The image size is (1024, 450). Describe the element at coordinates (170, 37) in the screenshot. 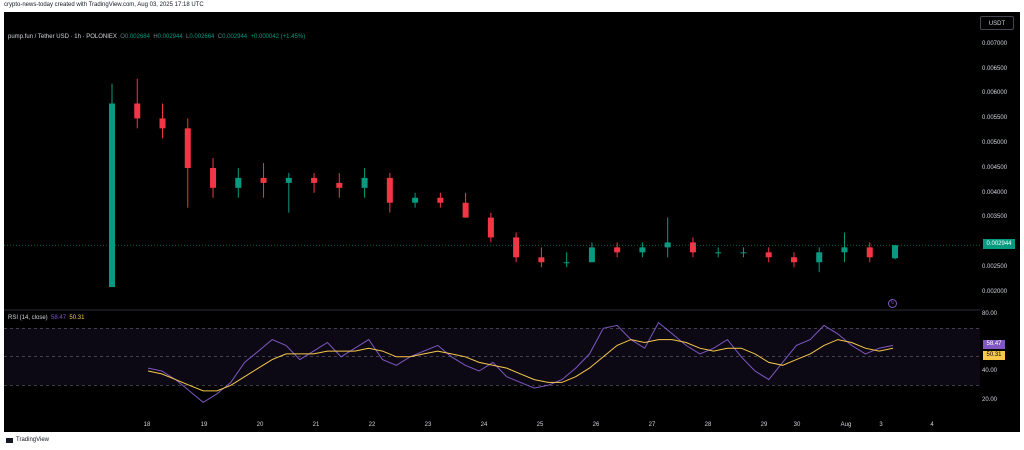

I see `high-value: 0.002944` at that location.